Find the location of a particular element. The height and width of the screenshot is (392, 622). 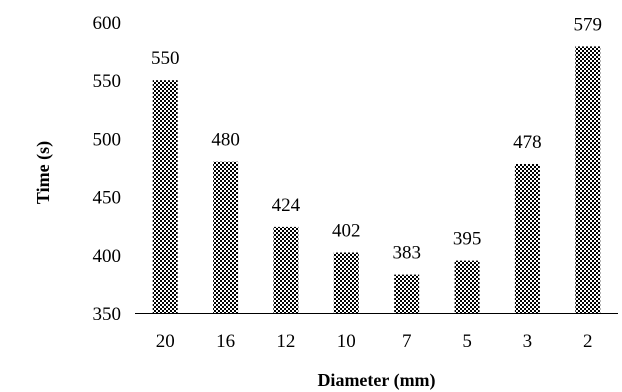

x-tick-label: 5 is located at coordinates (467, 341).